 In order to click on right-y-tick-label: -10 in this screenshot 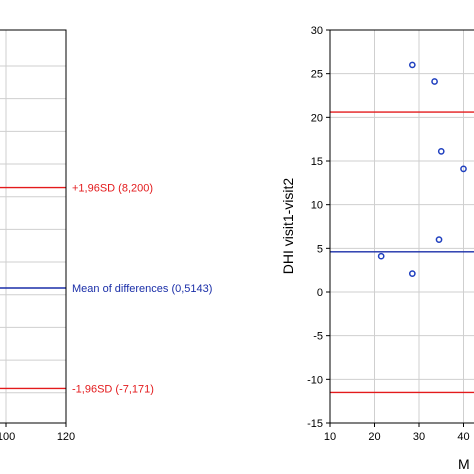, I will do `click(315, 380)`.